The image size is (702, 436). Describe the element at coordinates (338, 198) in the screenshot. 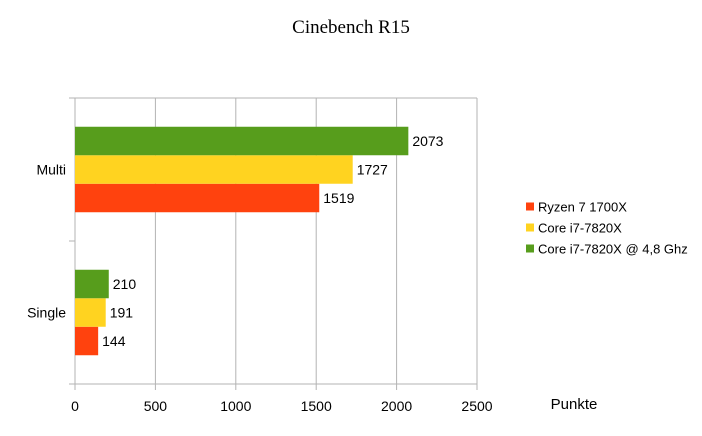

I see `data-label: 1519` at that location.